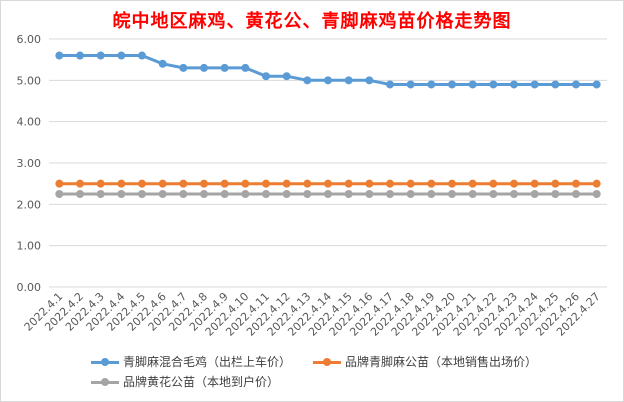  I want to click on legend-item-series-0: 青脚麻混合毛鸡（出栏上车价）, so click(191, 361).